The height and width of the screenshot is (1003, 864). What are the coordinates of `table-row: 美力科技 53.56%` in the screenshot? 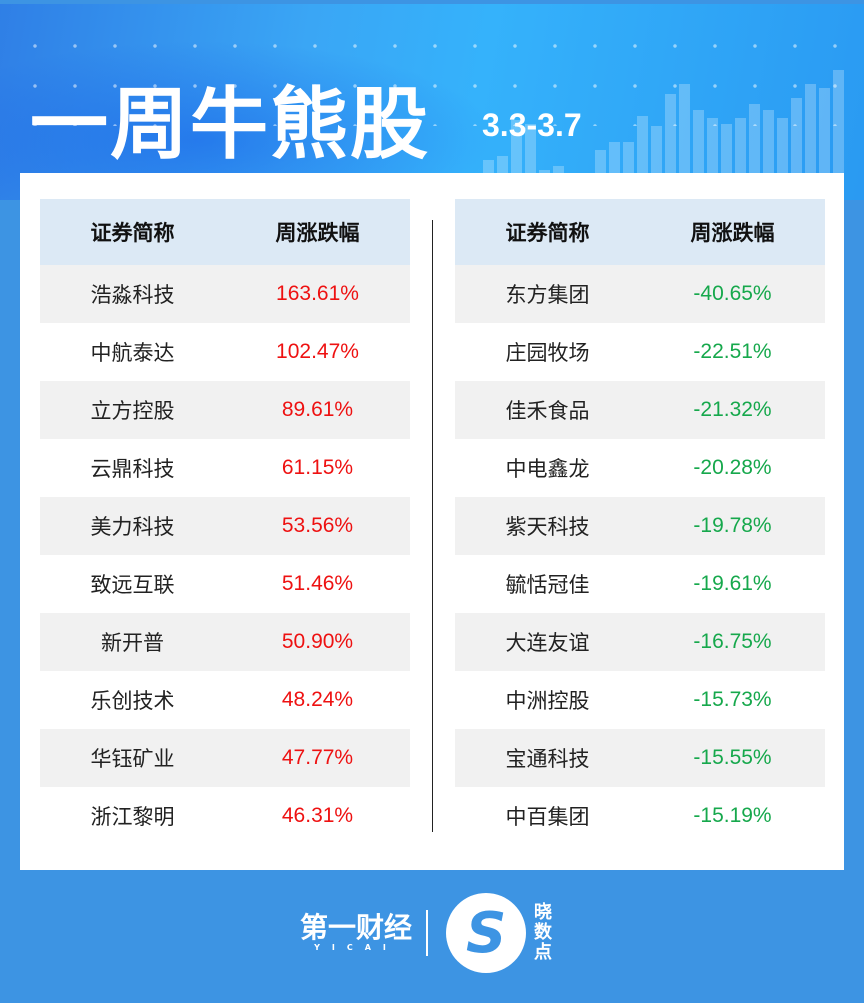 It's located at (225, 526).